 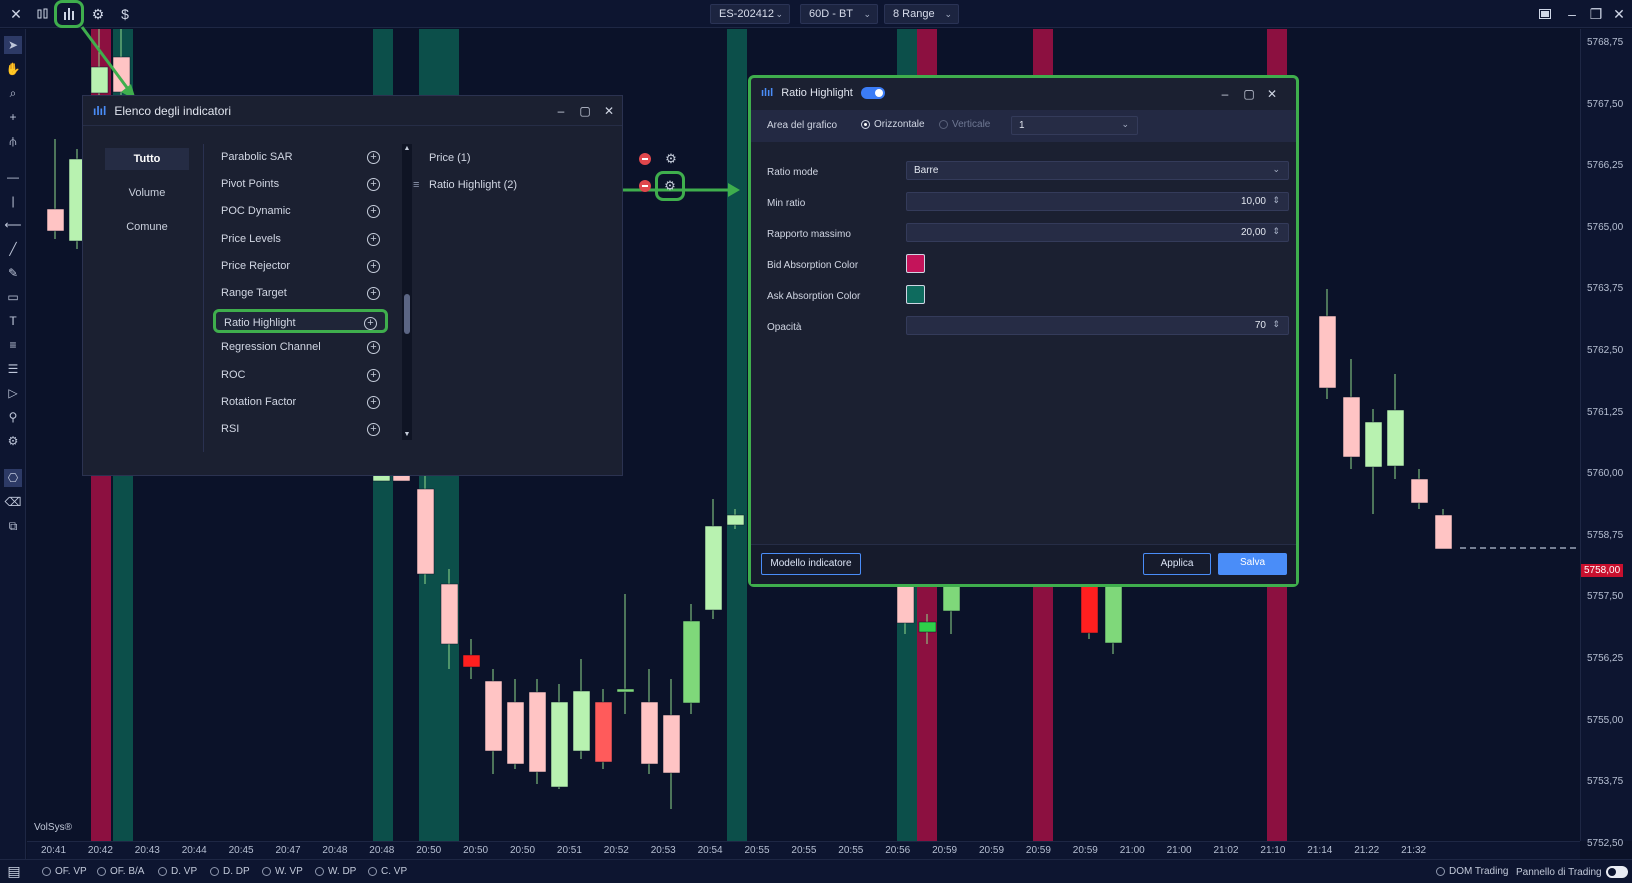 What do you see at coordinates (13, 177) in the screenshot?
I see `horizontal-line-icon: —` at bounding box center [13, 177].